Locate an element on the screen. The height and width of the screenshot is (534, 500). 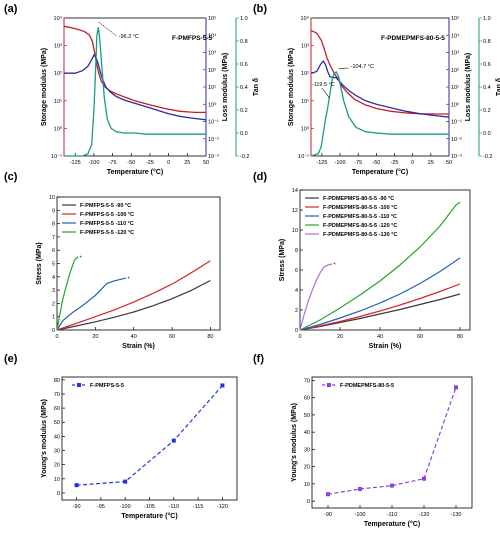
panel-label-f: (f) is located at coordinates (258, 359).